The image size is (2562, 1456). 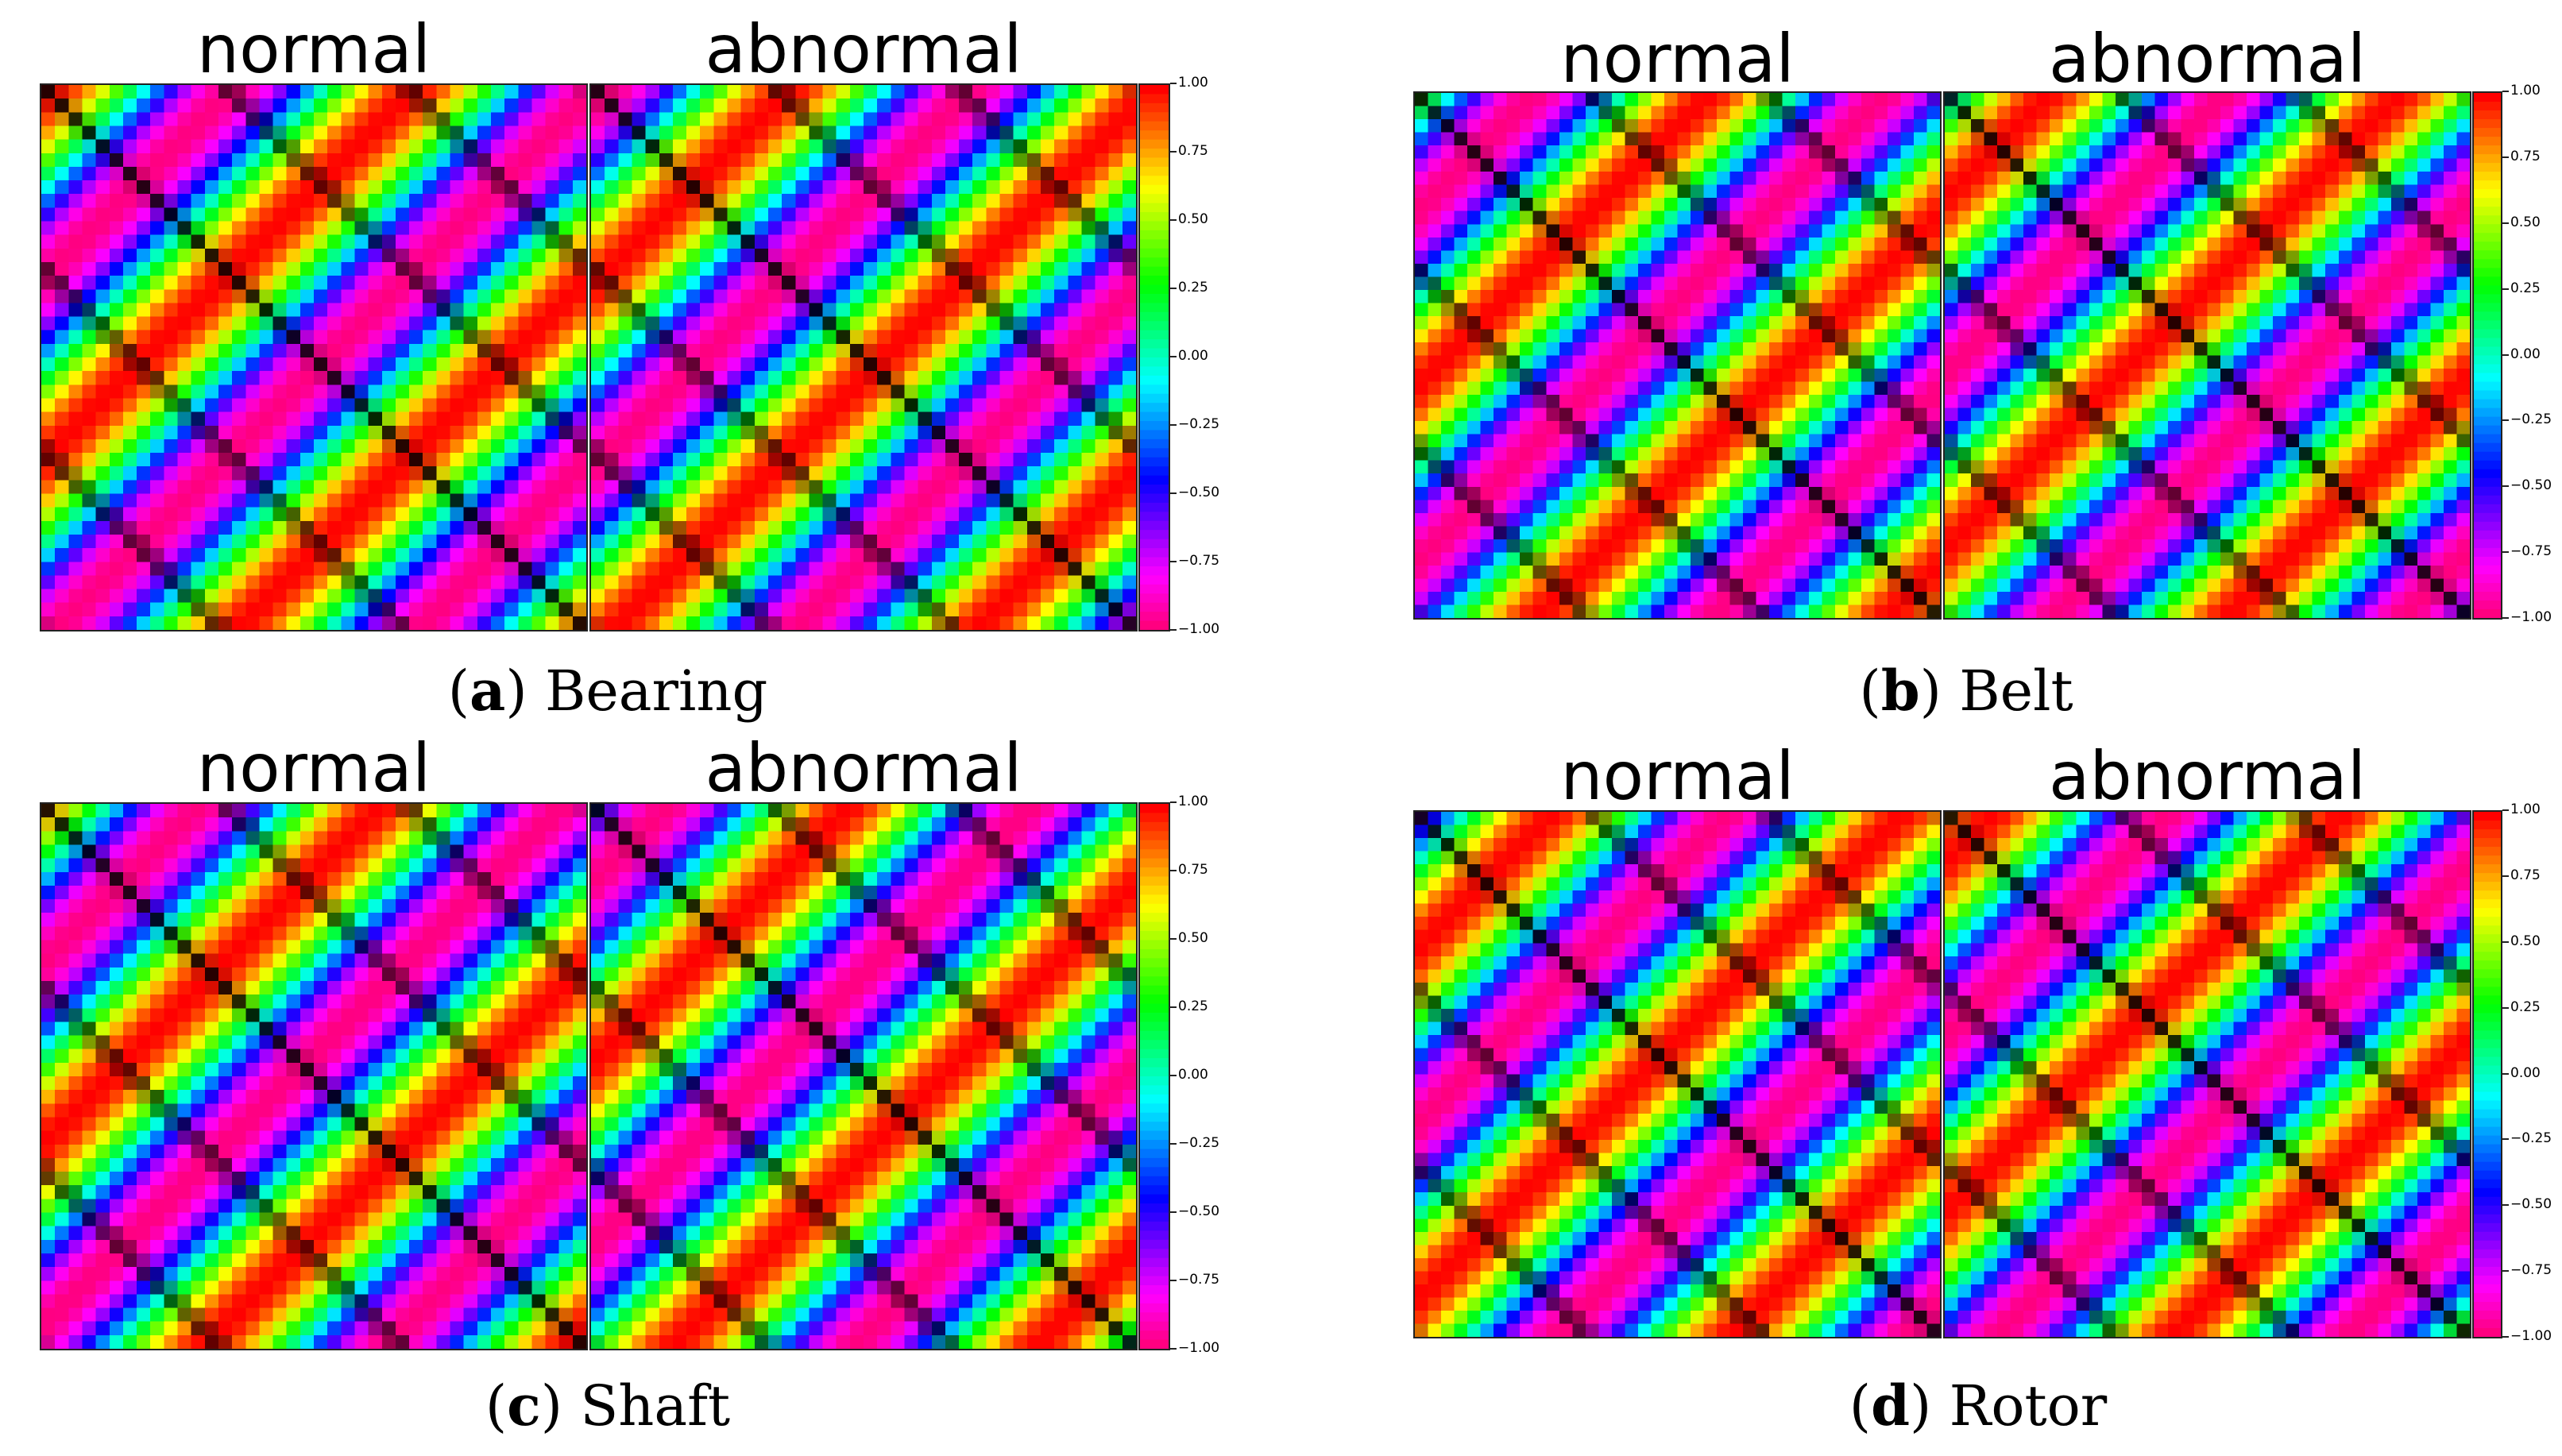 I want to click on subplot-title-b-abnormal: abnormal, so click(x=2207, y=59).